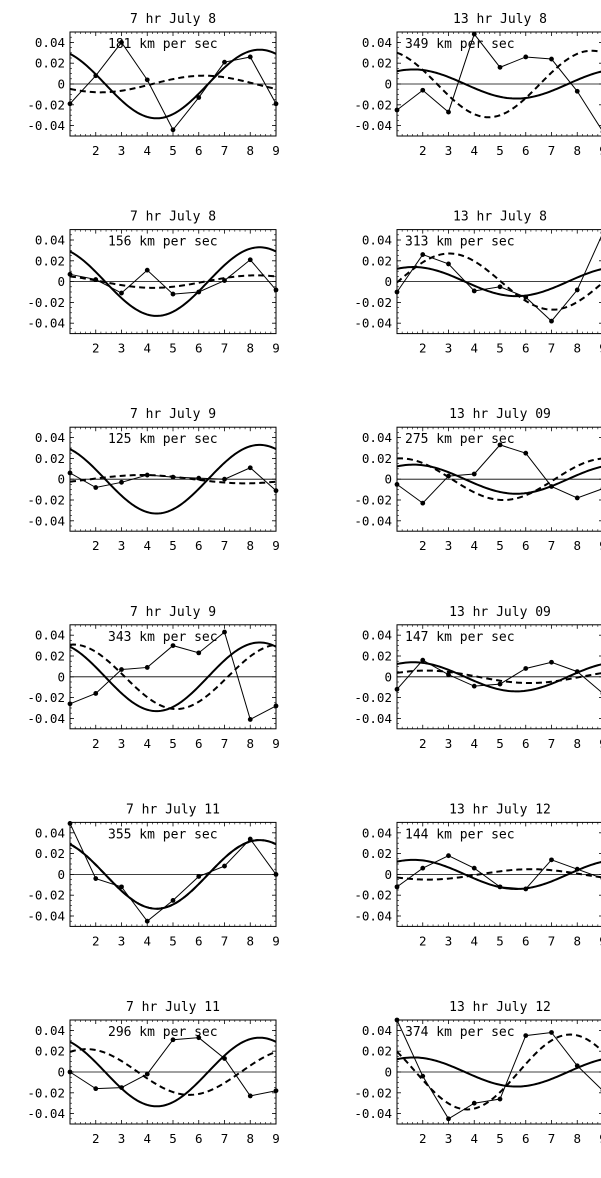  What do you see at coordinates (500, 612) in the screenshot?
I see `panel-title: 13 hr July 09` at bounding box center [500, 612].